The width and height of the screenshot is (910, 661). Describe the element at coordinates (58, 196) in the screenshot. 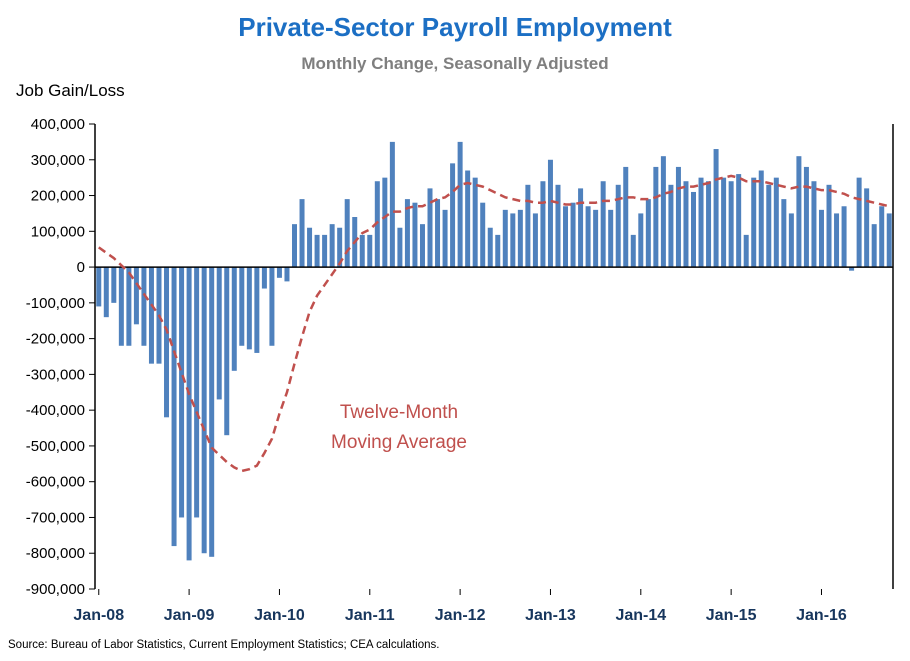

I see `y-tick-label: 200,000` at that location.